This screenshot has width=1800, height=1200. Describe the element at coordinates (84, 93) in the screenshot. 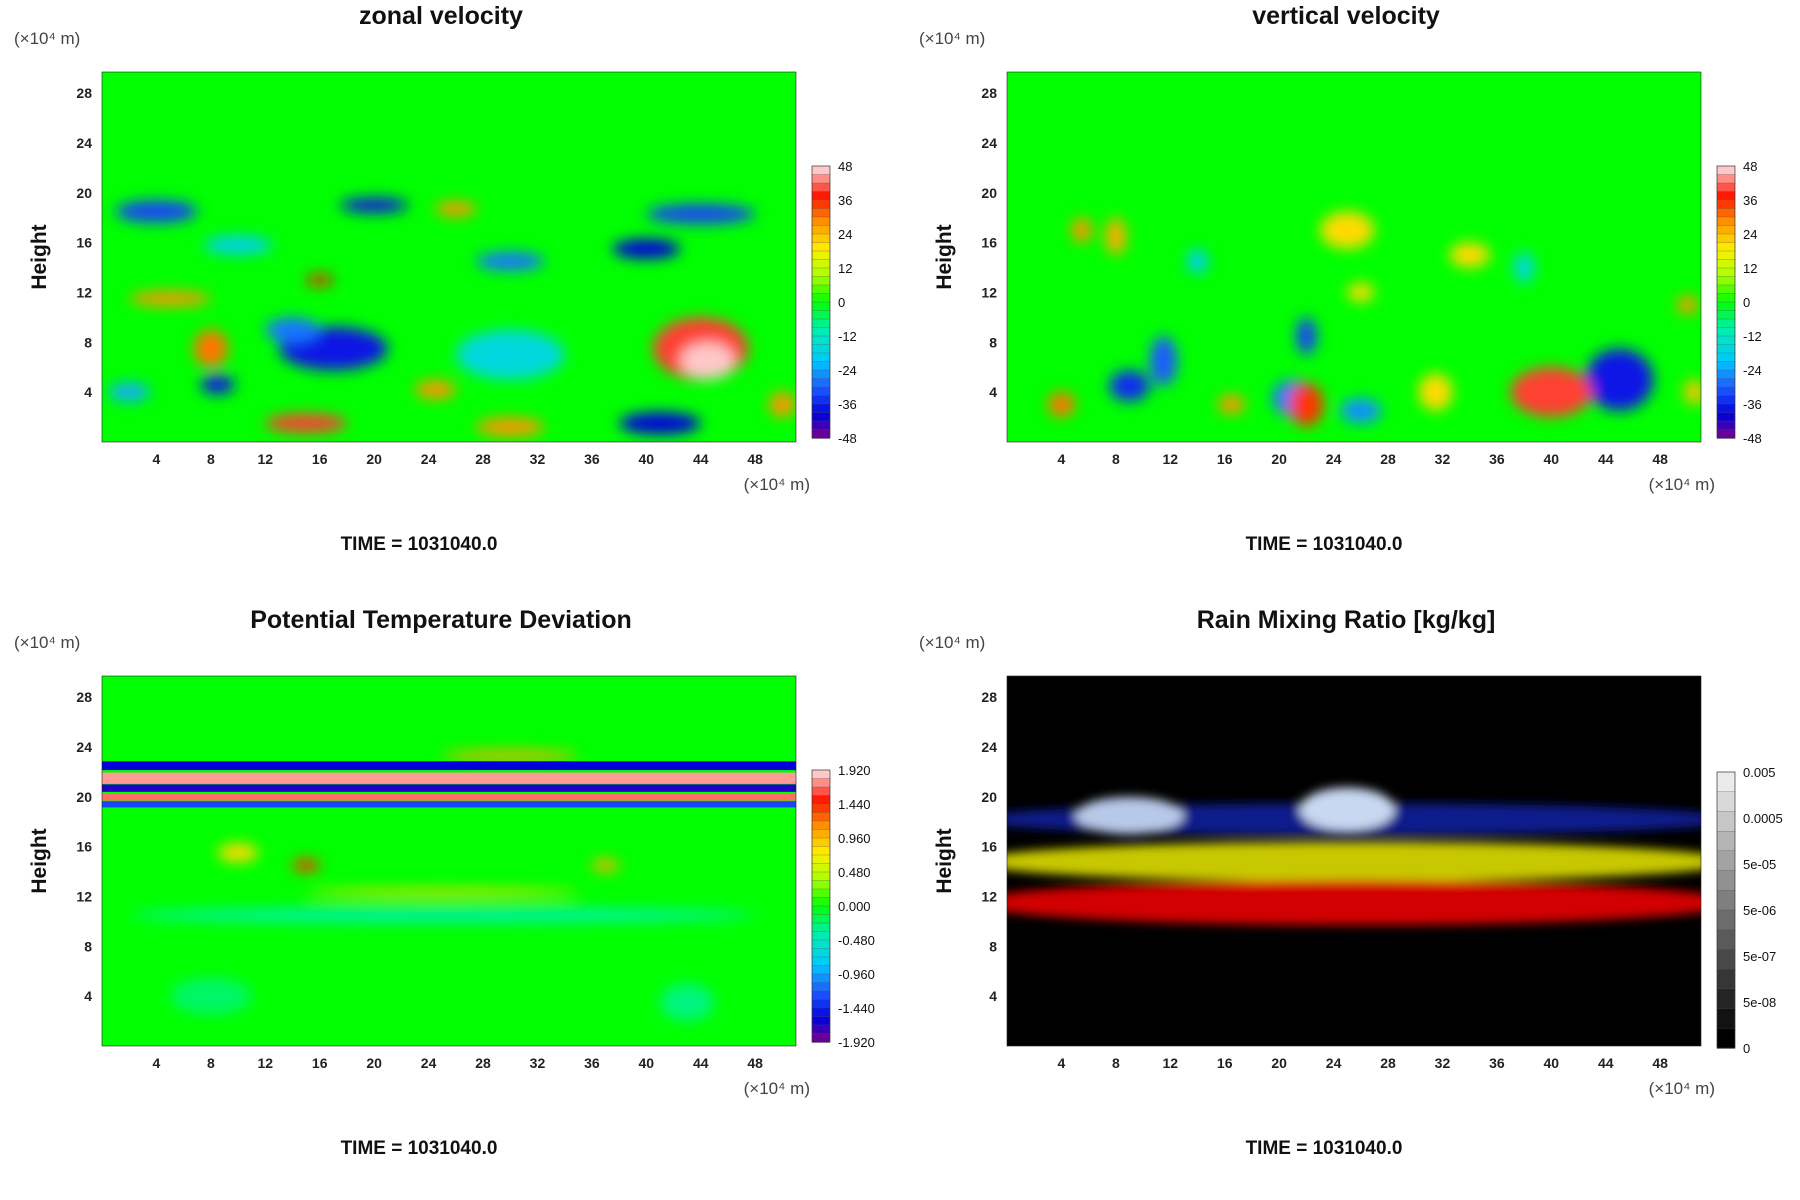

I see `y-tick-label: 28` at that location.